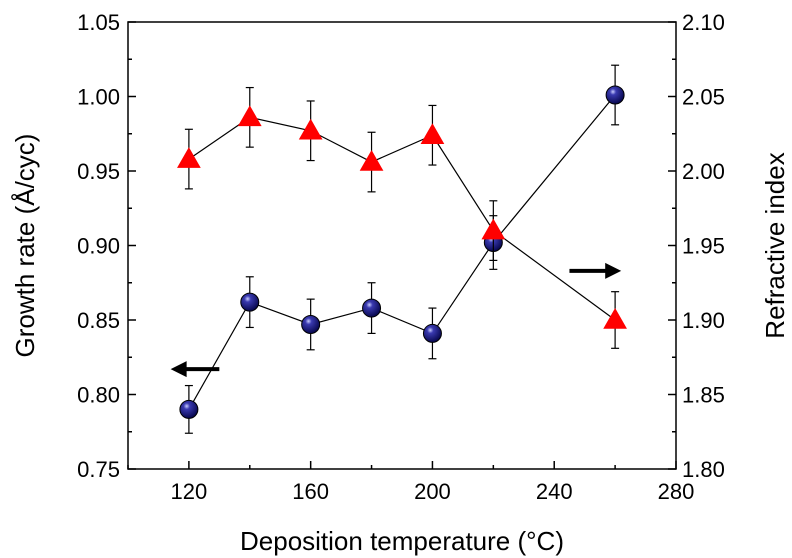 Image resolution: width=792 pixels, height=558 pixels. Describe the element at coordinates (98, 469) in the screenshot. I see `y-tick-label: 0.75` at that location.